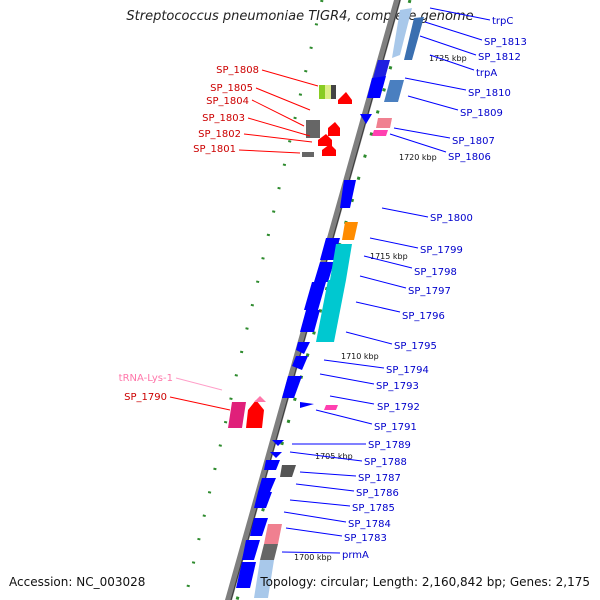 This screenshot has height=600, width=600. I want to click on gene-label-right: SP_1793, so click(397, 386).